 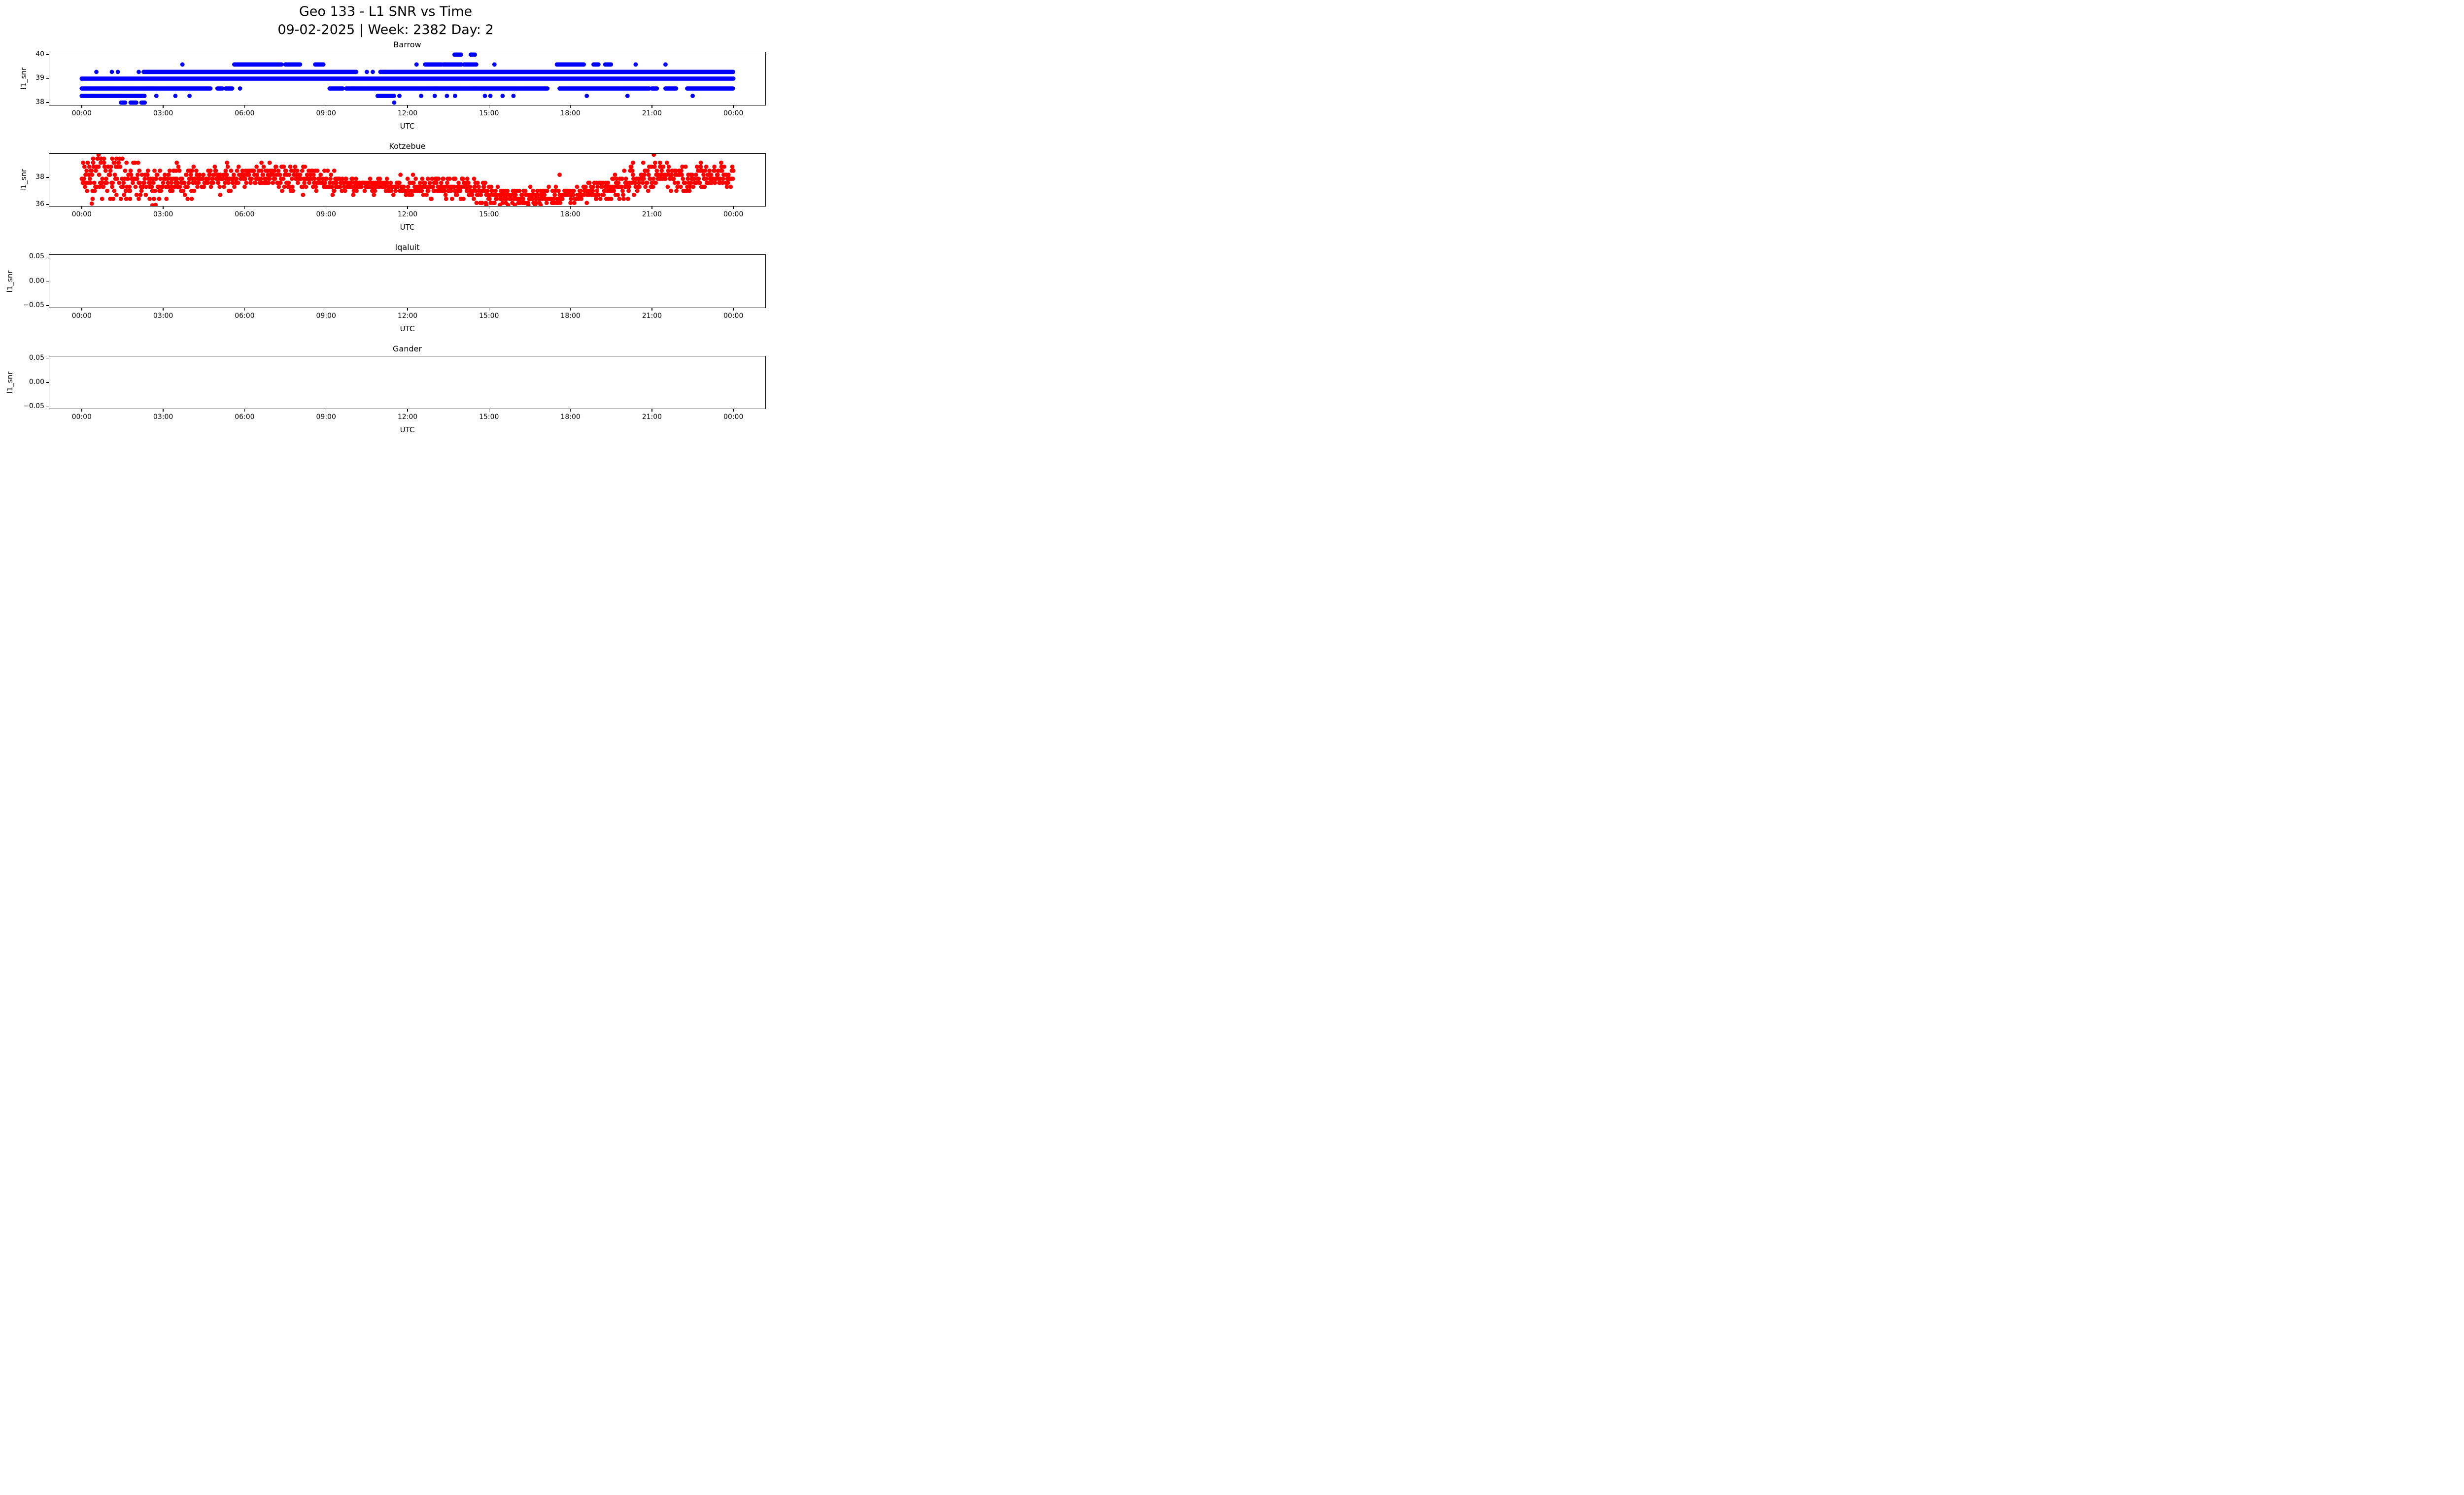 I want to click on gander-x-tick-label: 00:00, so click(x=81, y=417).